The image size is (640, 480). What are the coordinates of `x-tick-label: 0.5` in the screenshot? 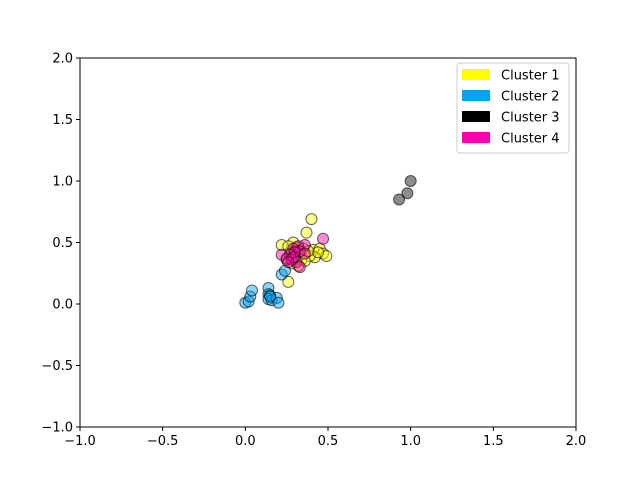 It's located at (328, 441).